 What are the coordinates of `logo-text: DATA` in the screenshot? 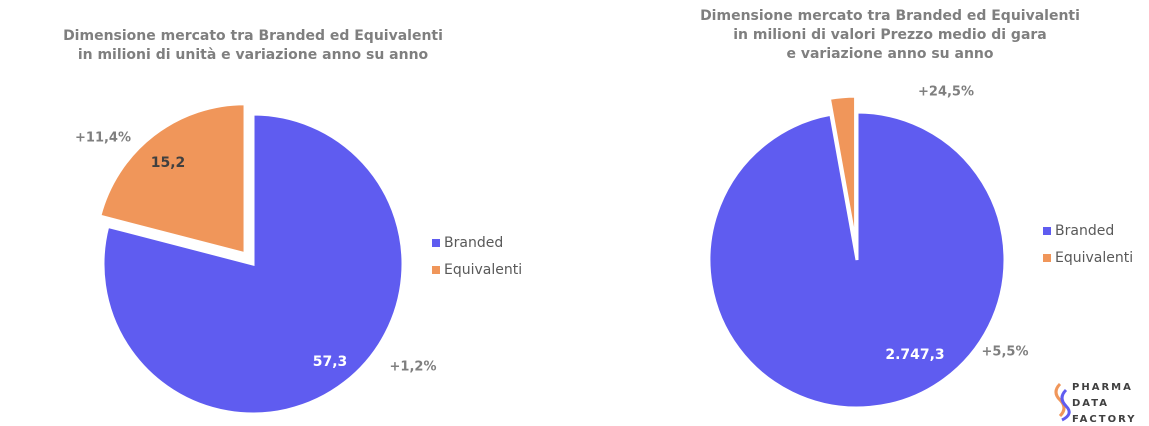 It's located at (1090, 403).